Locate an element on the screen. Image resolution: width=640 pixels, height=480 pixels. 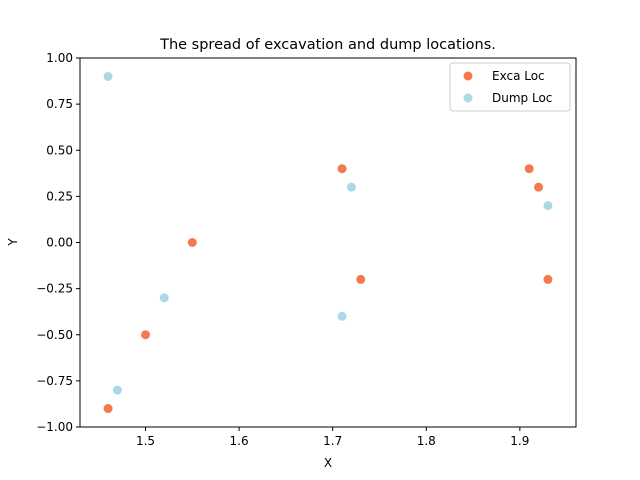
legend: Exca Loc Dump Loc is located at coordinates (510, 87).